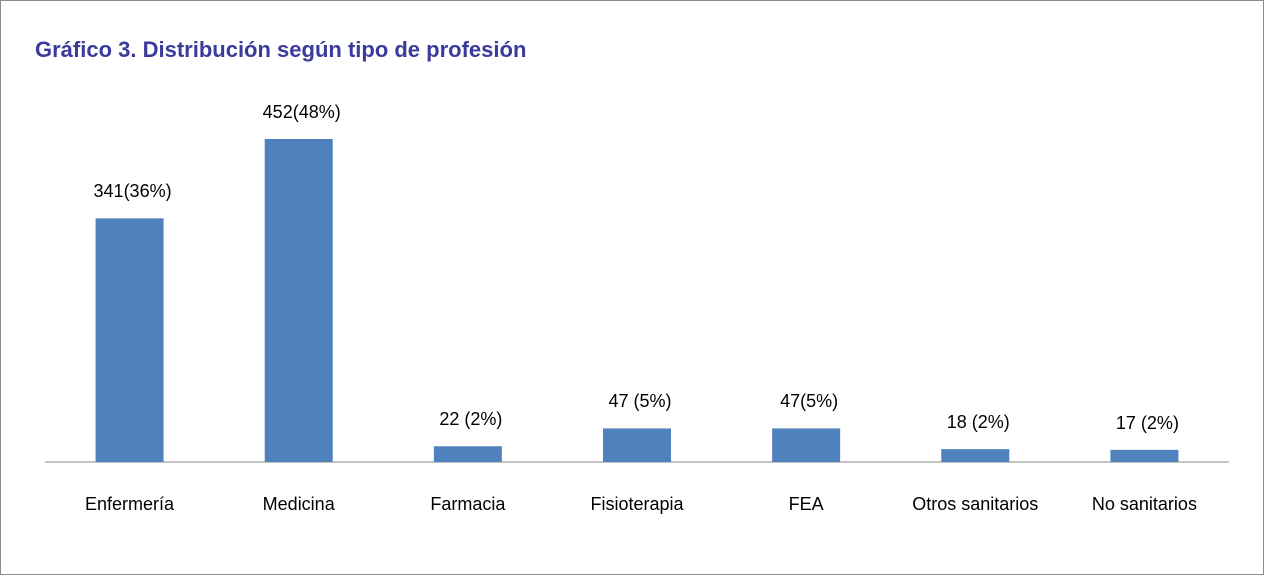 The width and height of the screenshot is (1264, 576). Describe the element at coordinates (1147, 422) in the screenshot. I see `data-label: 17 (2%)` at that location.